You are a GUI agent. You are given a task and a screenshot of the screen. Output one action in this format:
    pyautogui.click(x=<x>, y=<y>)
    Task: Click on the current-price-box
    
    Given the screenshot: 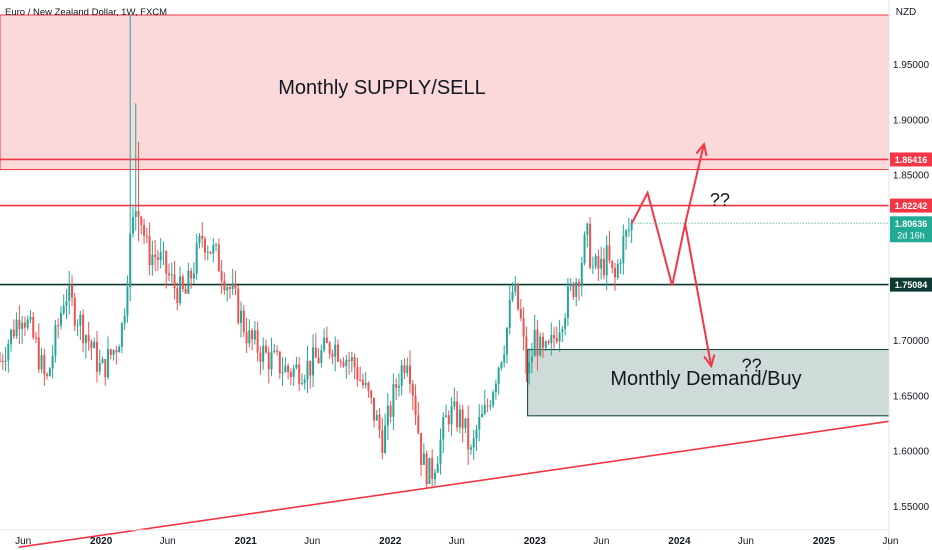 What is the action you would take?
    pyautogui.click(x=911, y=229)
    